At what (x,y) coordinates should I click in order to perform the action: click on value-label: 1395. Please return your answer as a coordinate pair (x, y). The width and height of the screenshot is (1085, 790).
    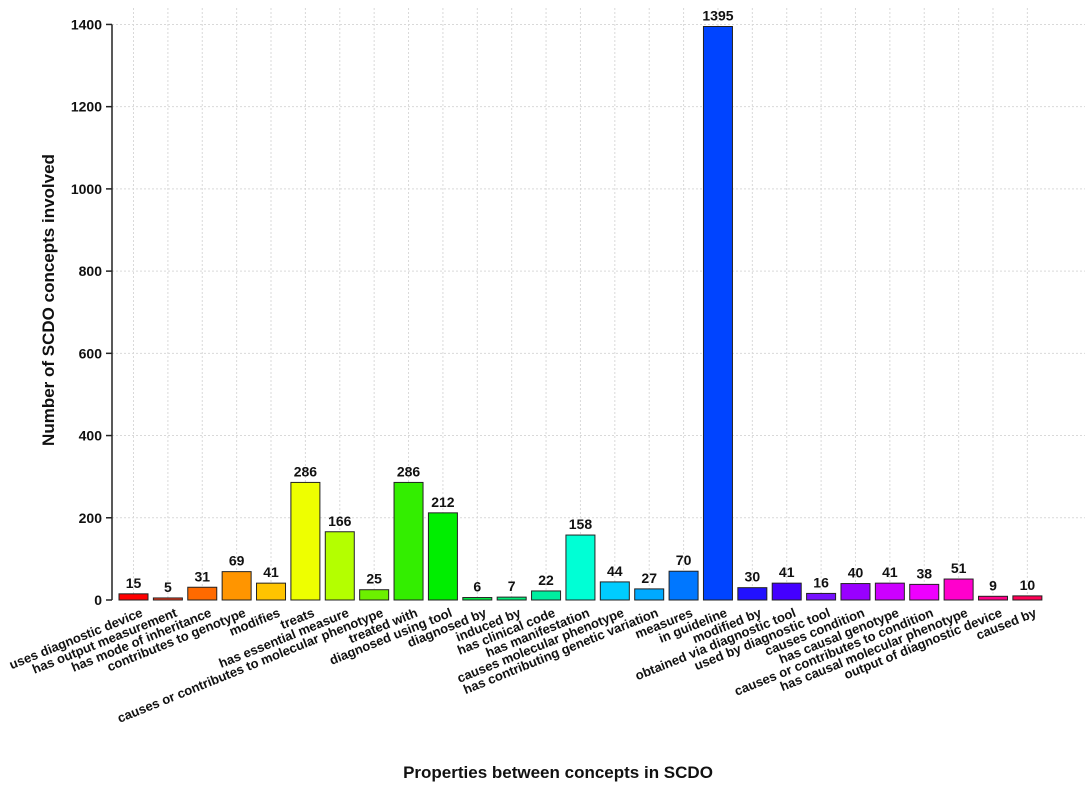
    Looking at the image, I should click on (717, 16).